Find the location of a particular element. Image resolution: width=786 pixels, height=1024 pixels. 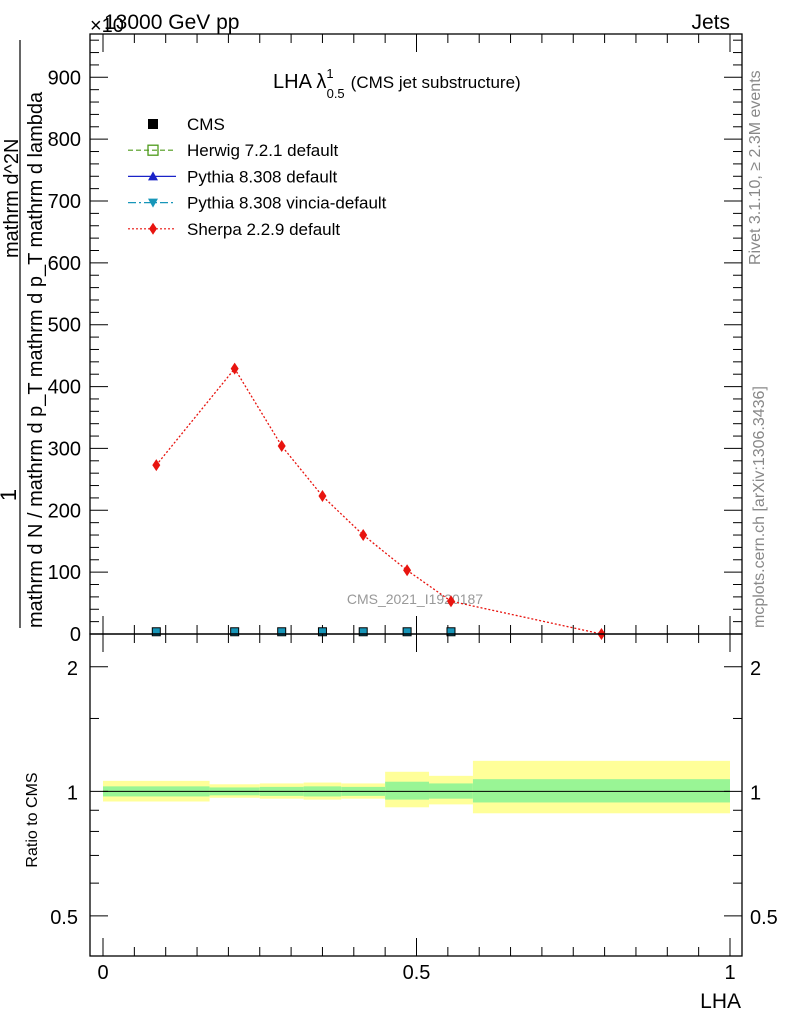

legend-entry: Sherpa 2.2.9 default is located at coordinates (234, 229).